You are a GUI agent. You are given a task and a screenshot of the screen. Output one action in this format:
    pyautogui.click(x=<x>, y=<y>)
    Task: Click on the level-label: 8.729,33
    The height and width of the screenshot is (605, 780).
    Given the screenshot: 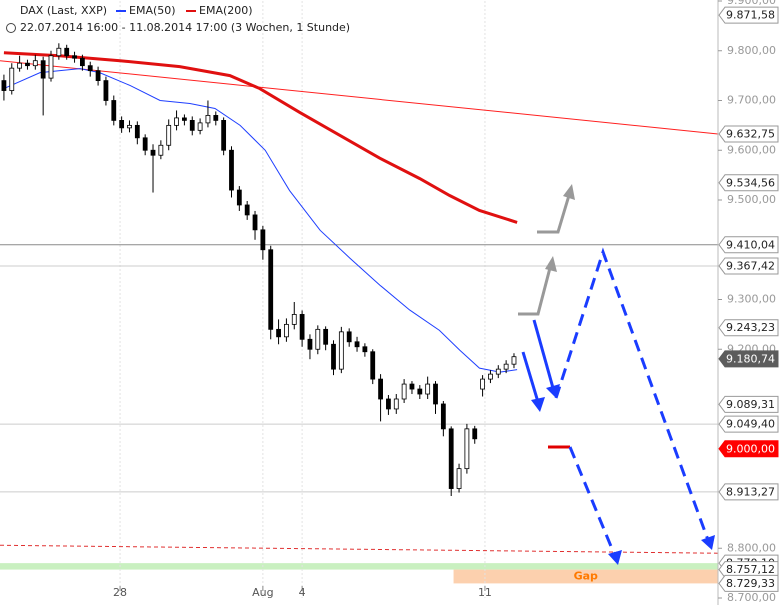 What is the action you would take?
    pyautogui.click(x=750, y=583)
    